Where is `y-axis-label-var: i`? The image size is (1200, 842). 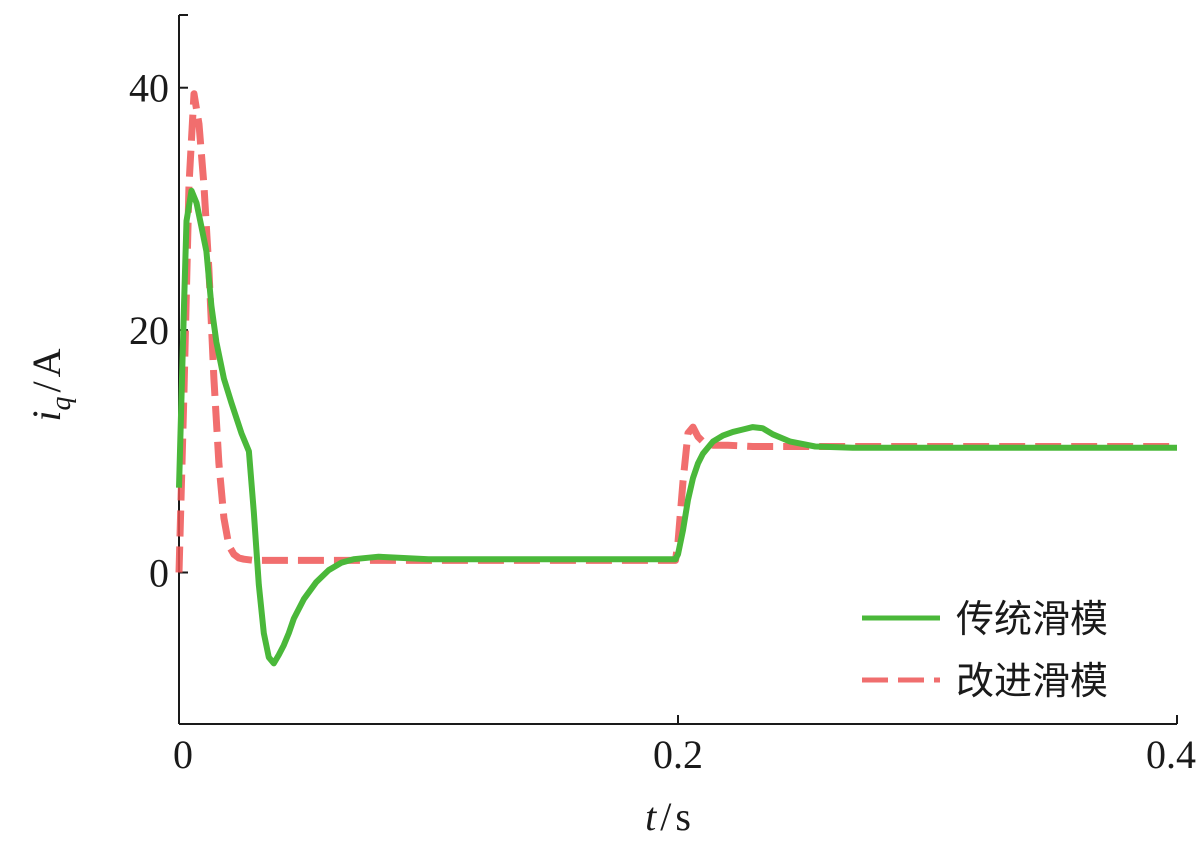
y-axis-label-var: i is located at coordinates (46, 415).